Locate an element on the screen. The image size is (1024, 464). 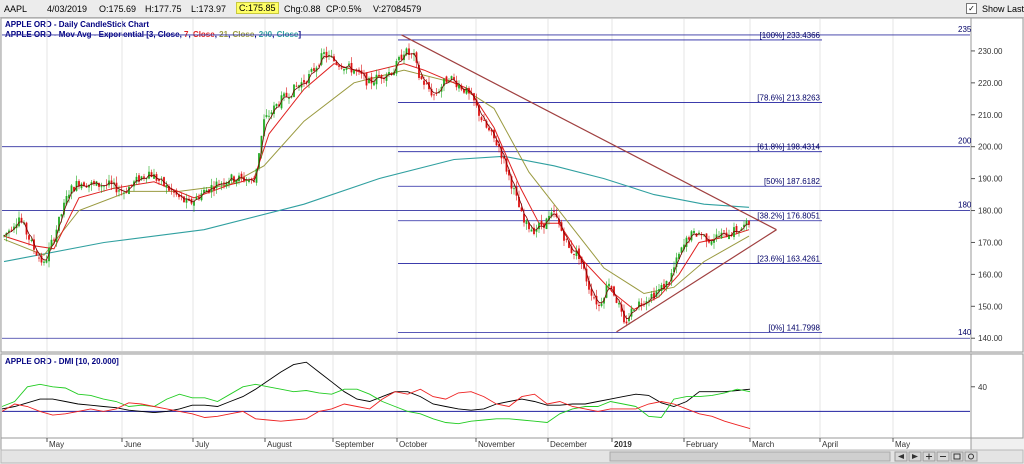
scrollbar-thumb is located at coordinates (750, 456).